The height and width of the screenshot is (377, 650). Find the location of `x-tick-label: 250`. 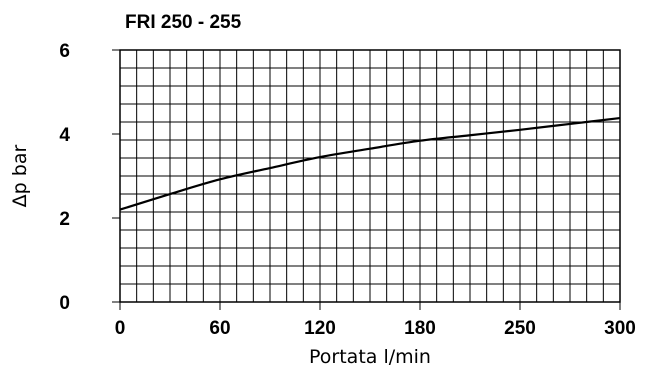

x-tick-label: 250 is located at coordinates (520, 328).